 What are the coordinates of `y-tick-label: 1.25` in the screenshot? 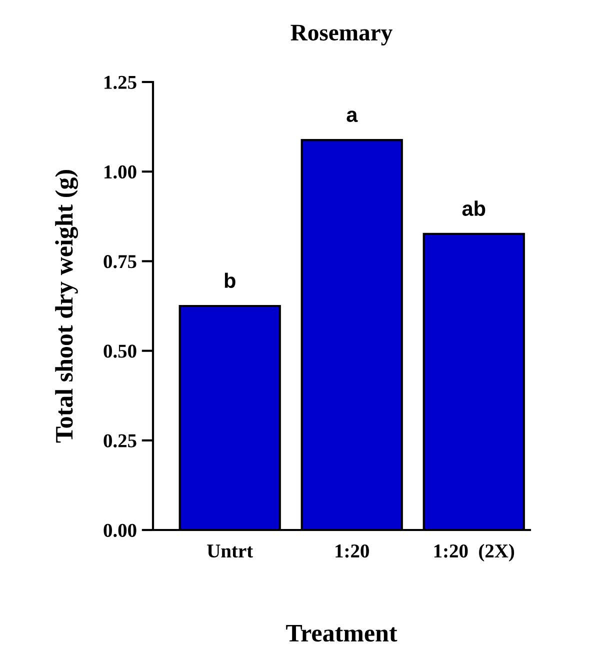 It's located at (120, 83).